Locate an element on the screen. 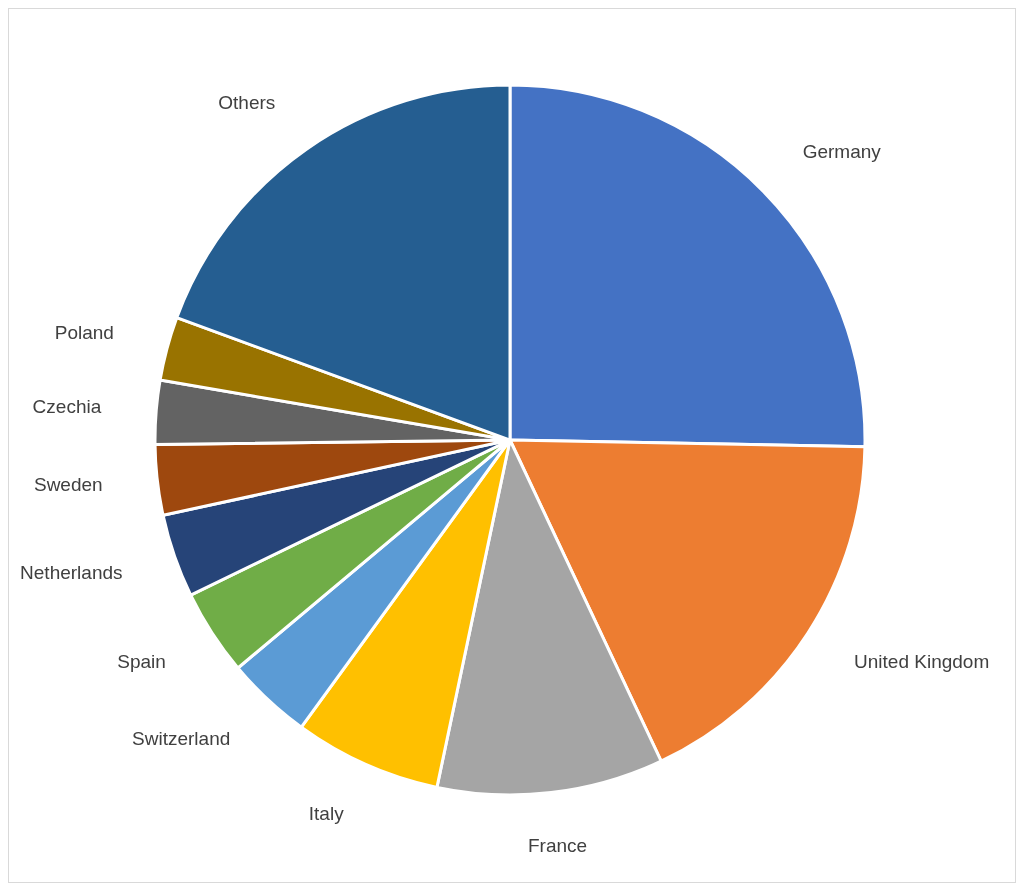  slice-label: Switzerland is located at coordinates (181, 738).